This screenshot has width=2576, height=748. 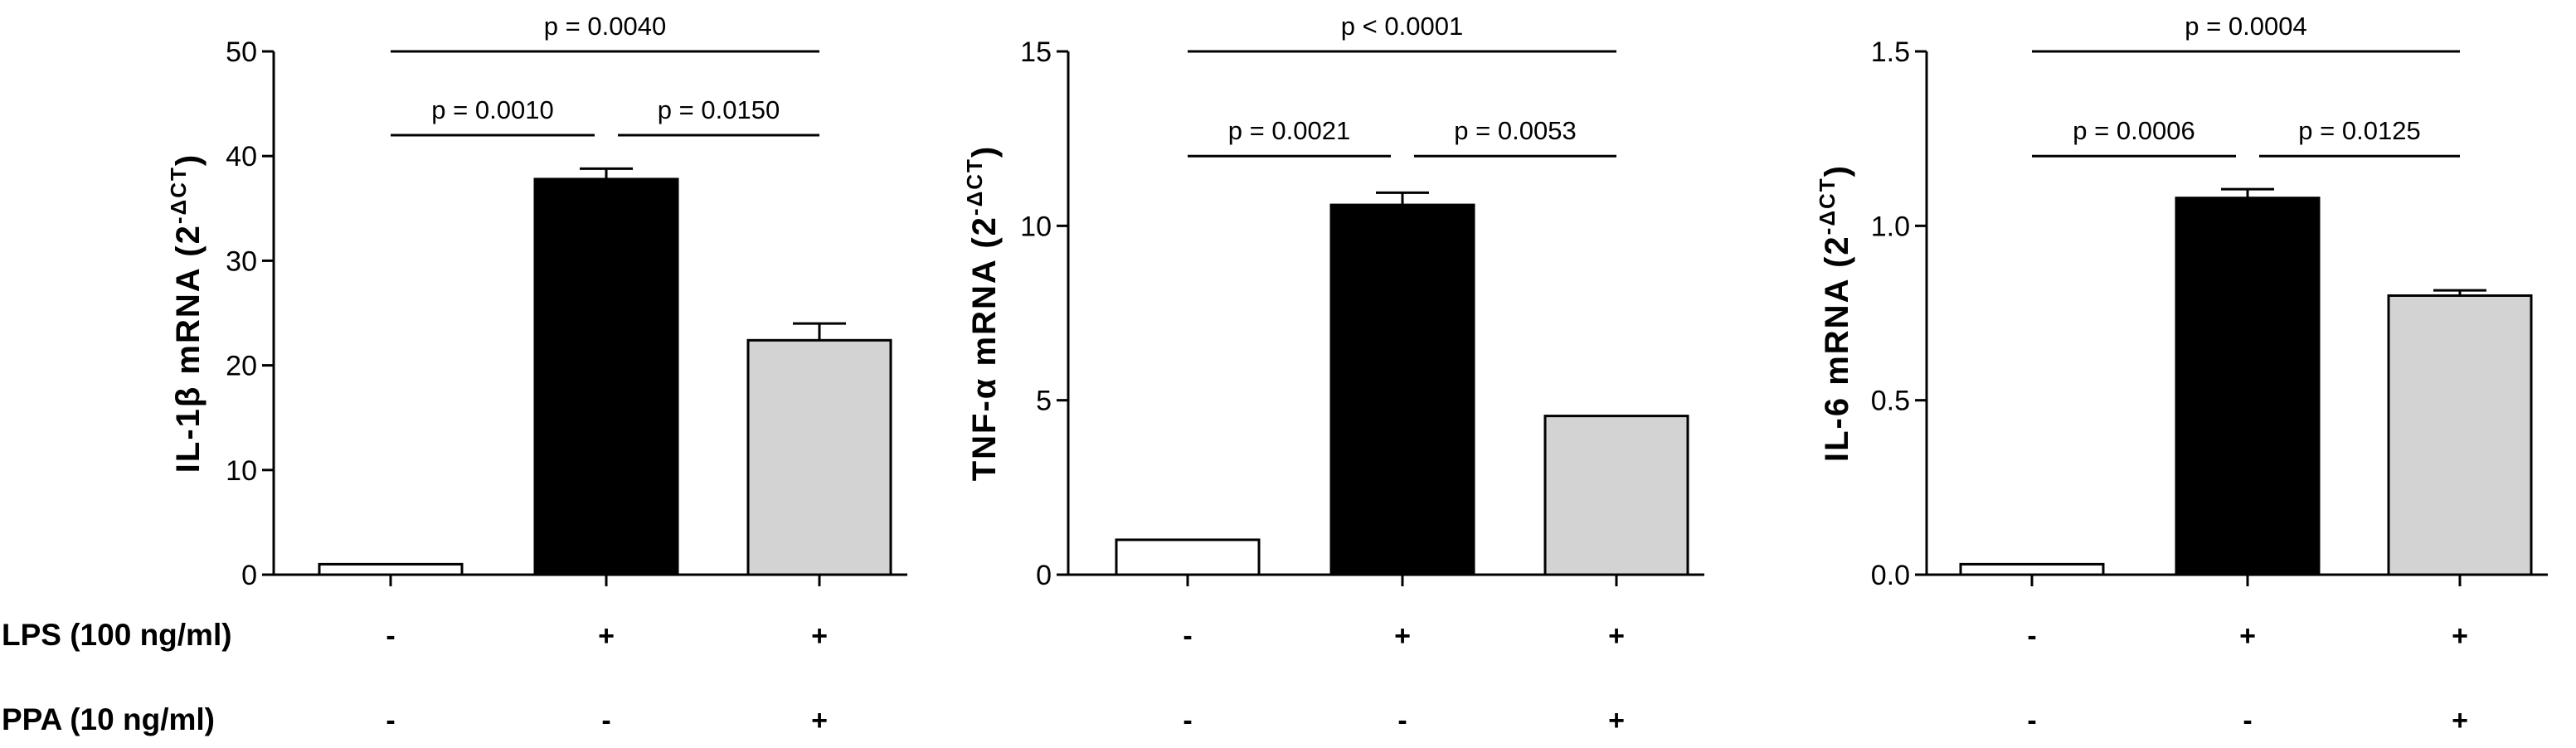 What do you see at coordinates (241, 261) in the screenshot?
I see `y-tick-label: 30` at bounding box center [241, 261].